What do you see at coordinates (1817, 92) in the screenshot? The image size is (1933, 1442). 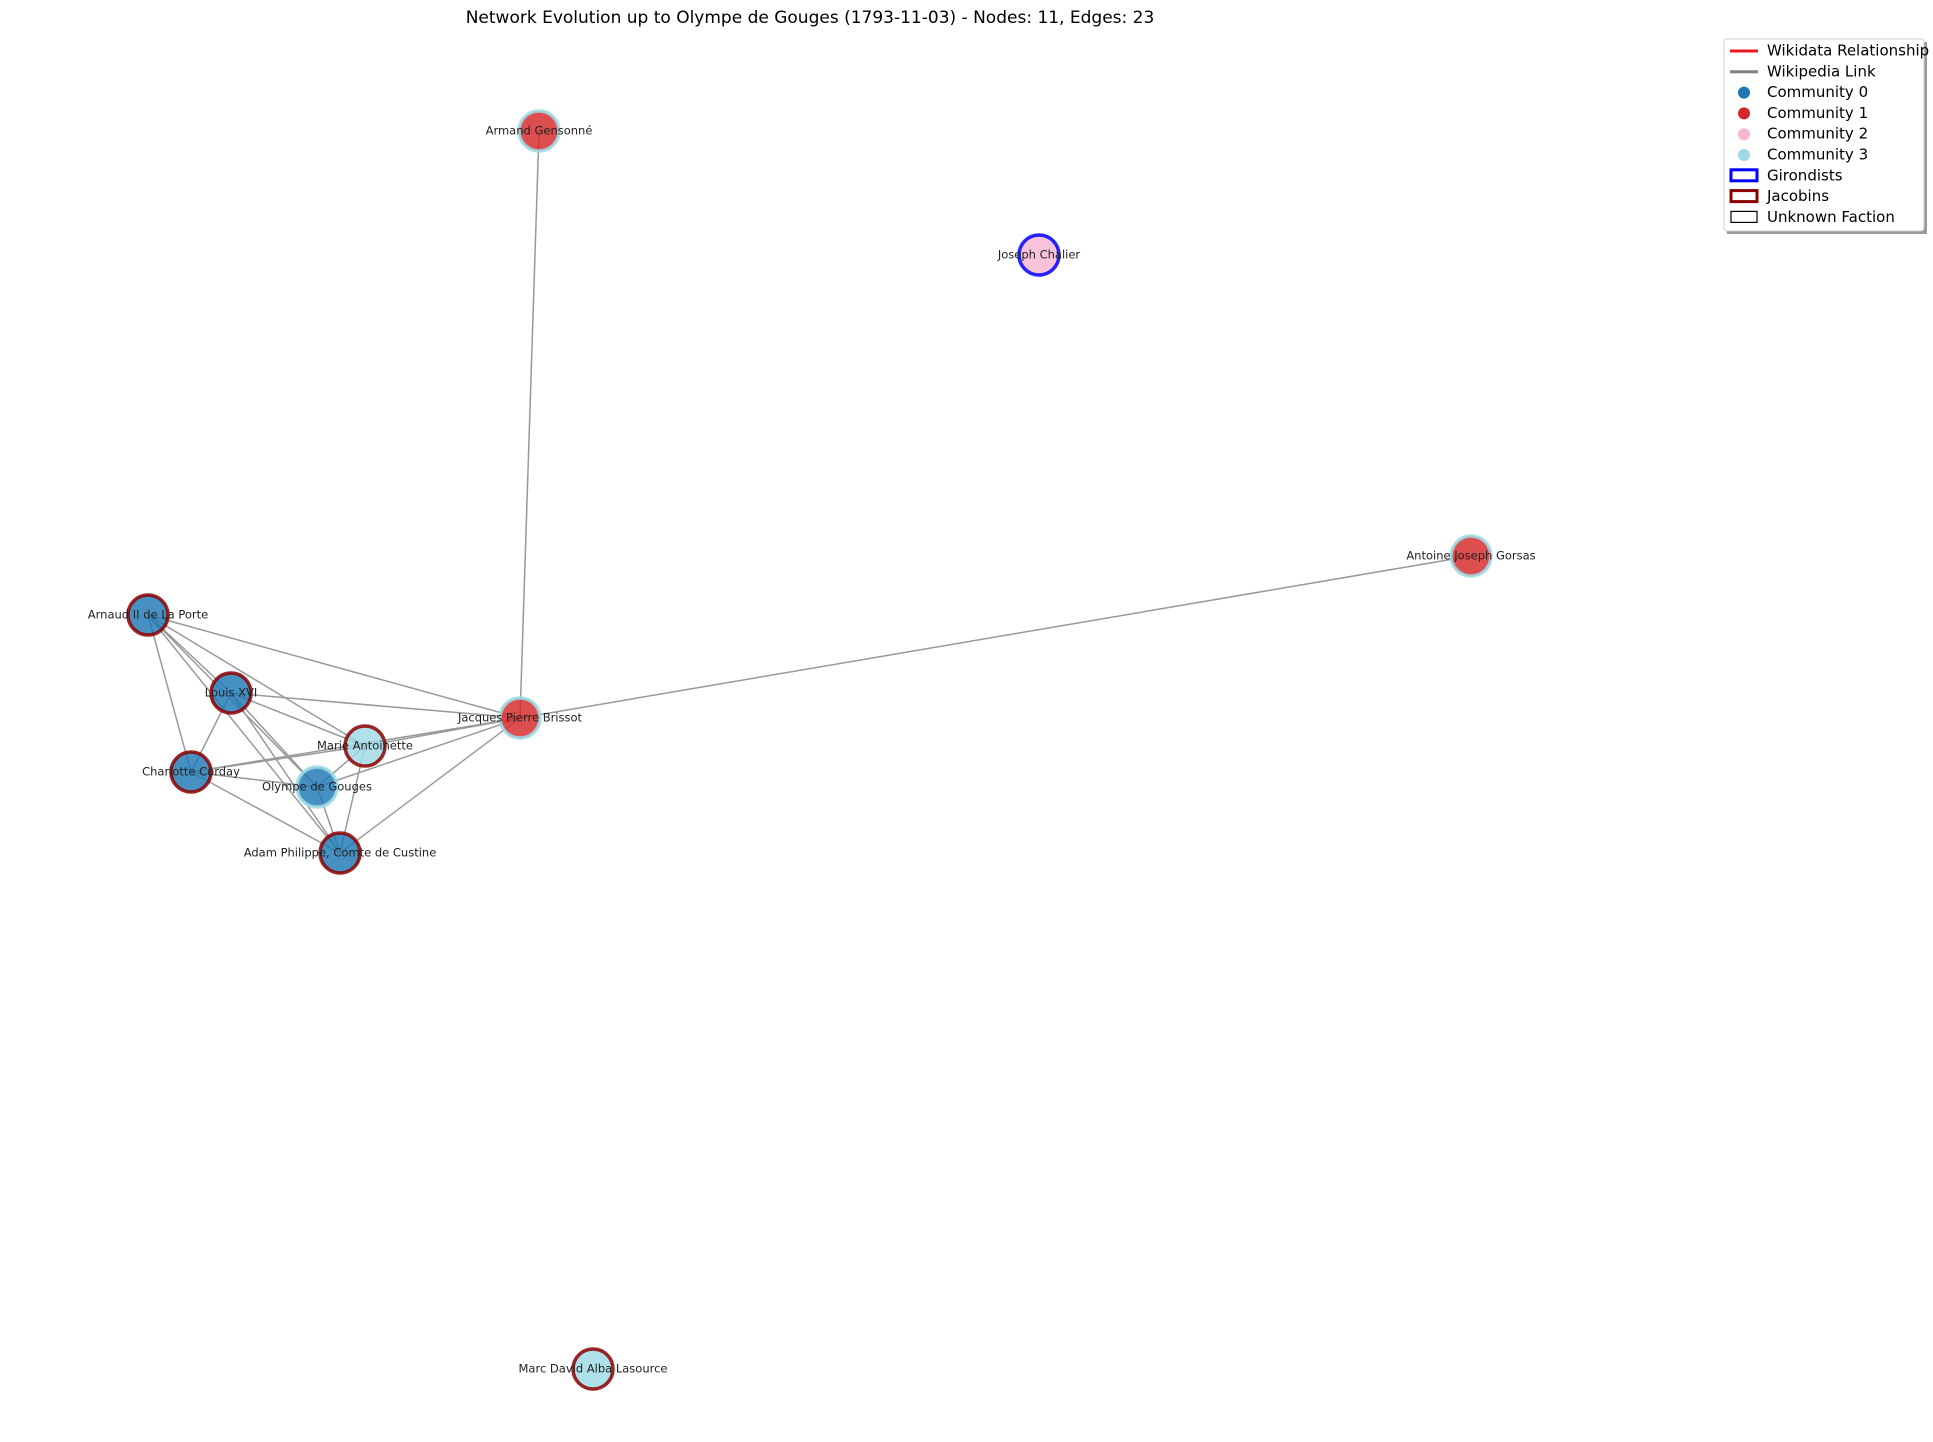 I see `legend-label: Community 0` at bounding box center [1817, 92].